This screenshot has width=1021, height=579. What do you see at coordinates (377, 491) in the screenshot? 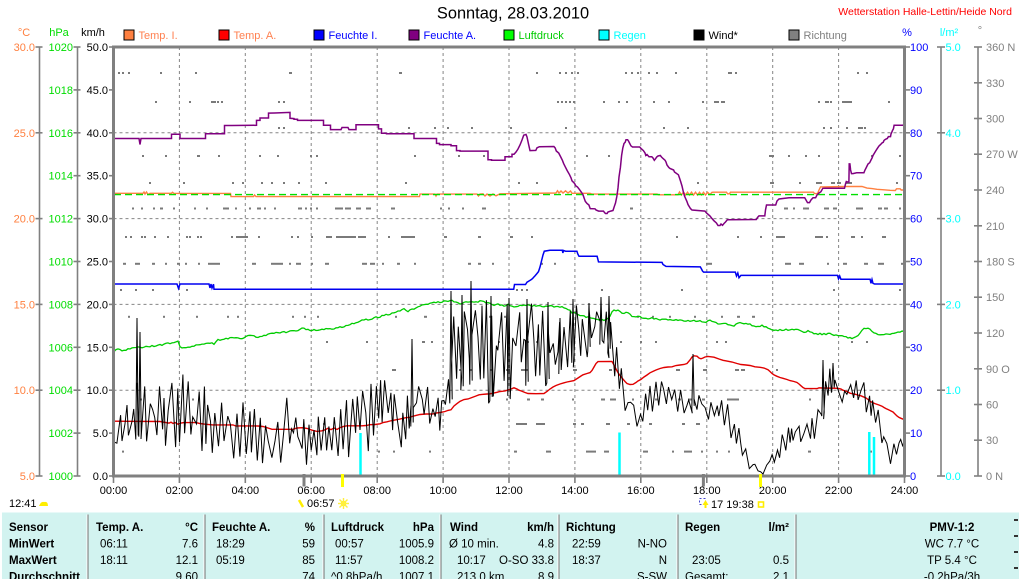
I see `svg-text: 08:00` at bounding box center [377, 491].